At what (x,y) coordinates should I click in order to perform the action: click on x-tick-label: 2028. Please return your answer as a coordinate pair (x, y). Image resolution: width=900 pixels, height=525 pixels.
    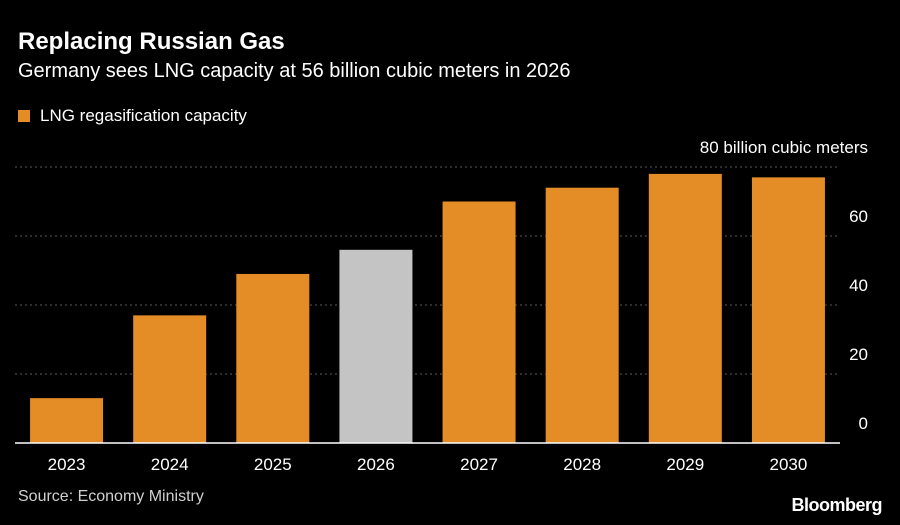
    Looking at the image, I should click on (582, 464).